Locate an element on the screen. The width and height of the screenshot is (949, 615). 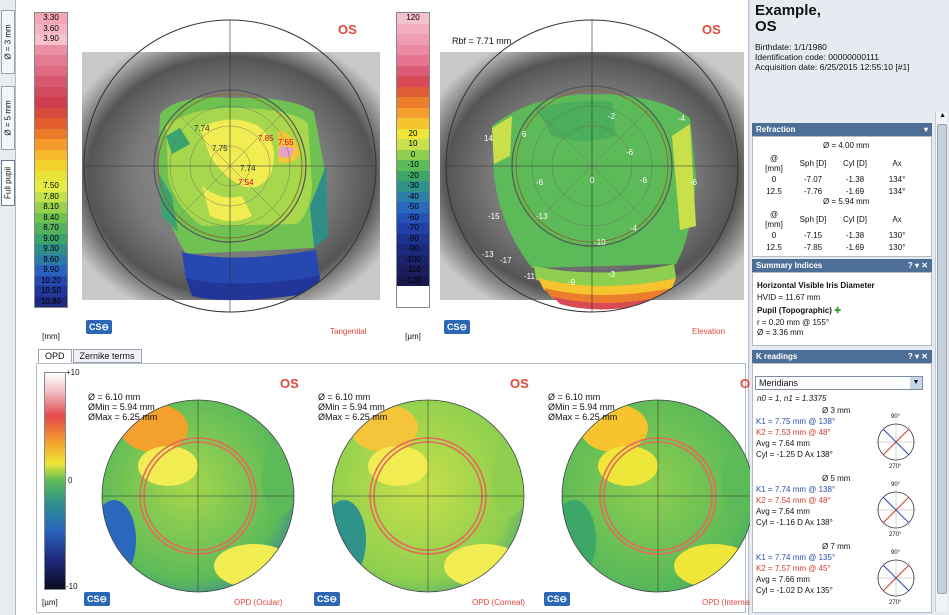
k-readings-title: K readings is located at coordinates (777, 356).